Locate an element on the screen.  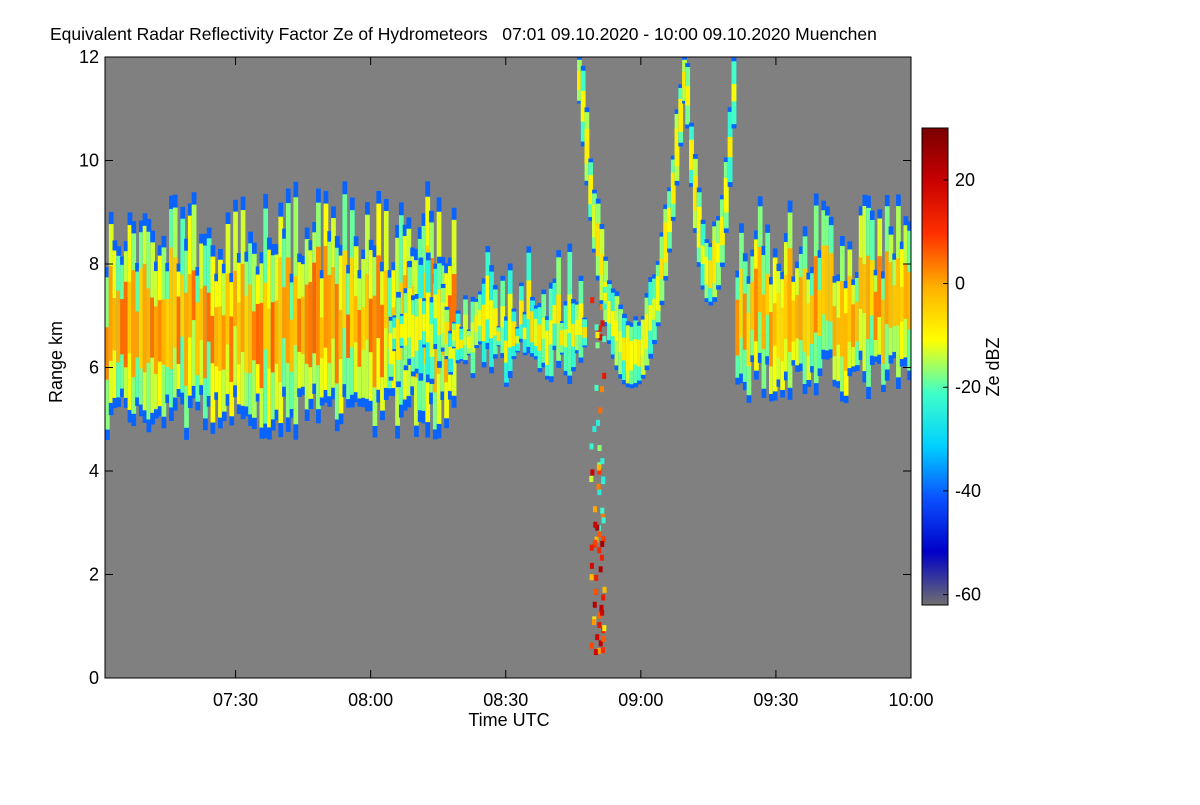
y-tick-label: 6 is located at coordinates (94, 368).